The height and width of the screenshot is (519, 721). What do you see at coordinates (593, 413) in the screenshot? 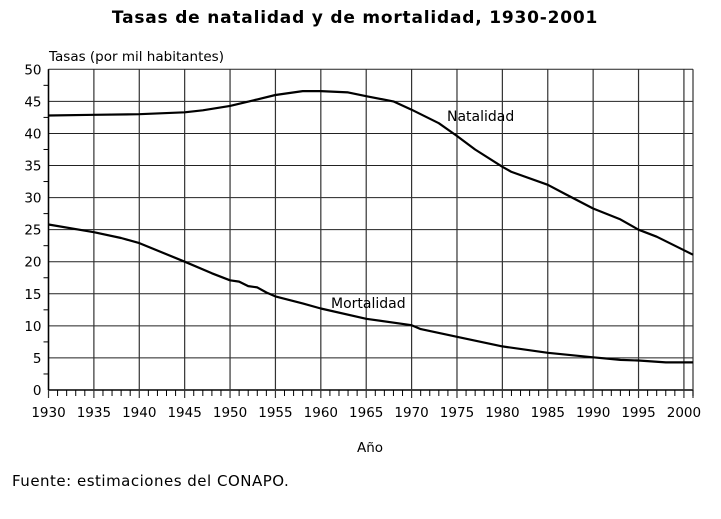
I see `x-tick-label: 1990` at bounding box center [593, 413].